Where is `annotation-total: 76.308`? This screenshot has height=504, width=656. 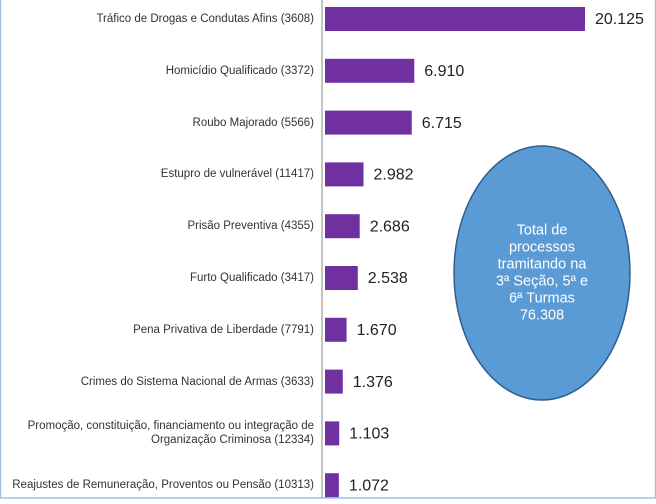
annotation-total: 76.308 is located at coordinates (542, 315).